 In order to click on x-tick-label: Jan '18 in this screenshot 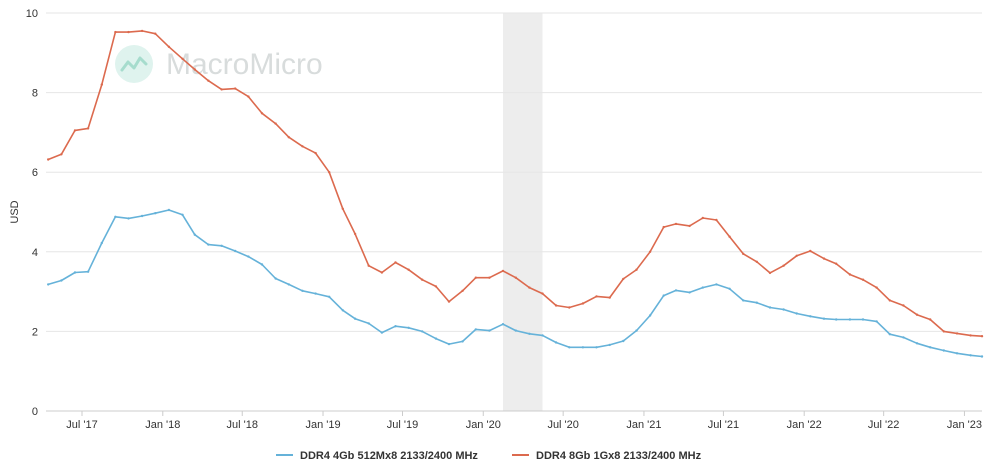, I will do `click(162, 425)`.